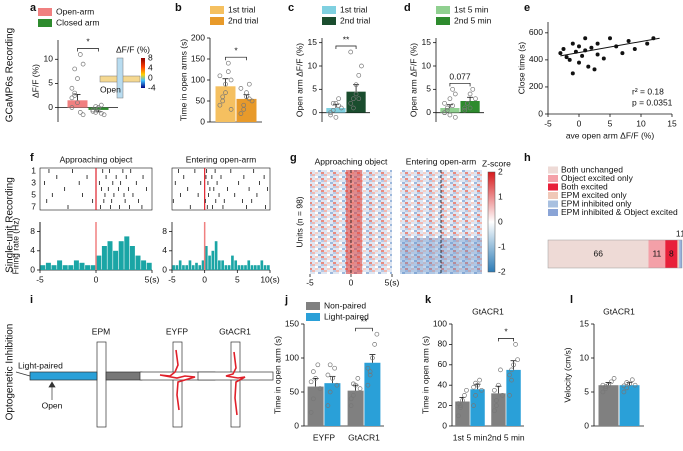  I want to click on y-axis-label: Time in open arm (s), so click(425, 375).